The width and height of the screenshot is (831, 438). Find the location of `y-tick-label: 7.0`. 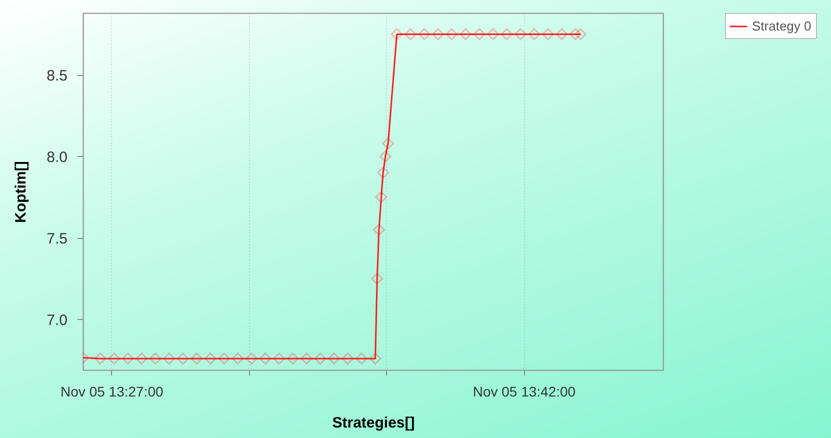

y-tick-label: 7.0 is located at coordinates (57, 320).